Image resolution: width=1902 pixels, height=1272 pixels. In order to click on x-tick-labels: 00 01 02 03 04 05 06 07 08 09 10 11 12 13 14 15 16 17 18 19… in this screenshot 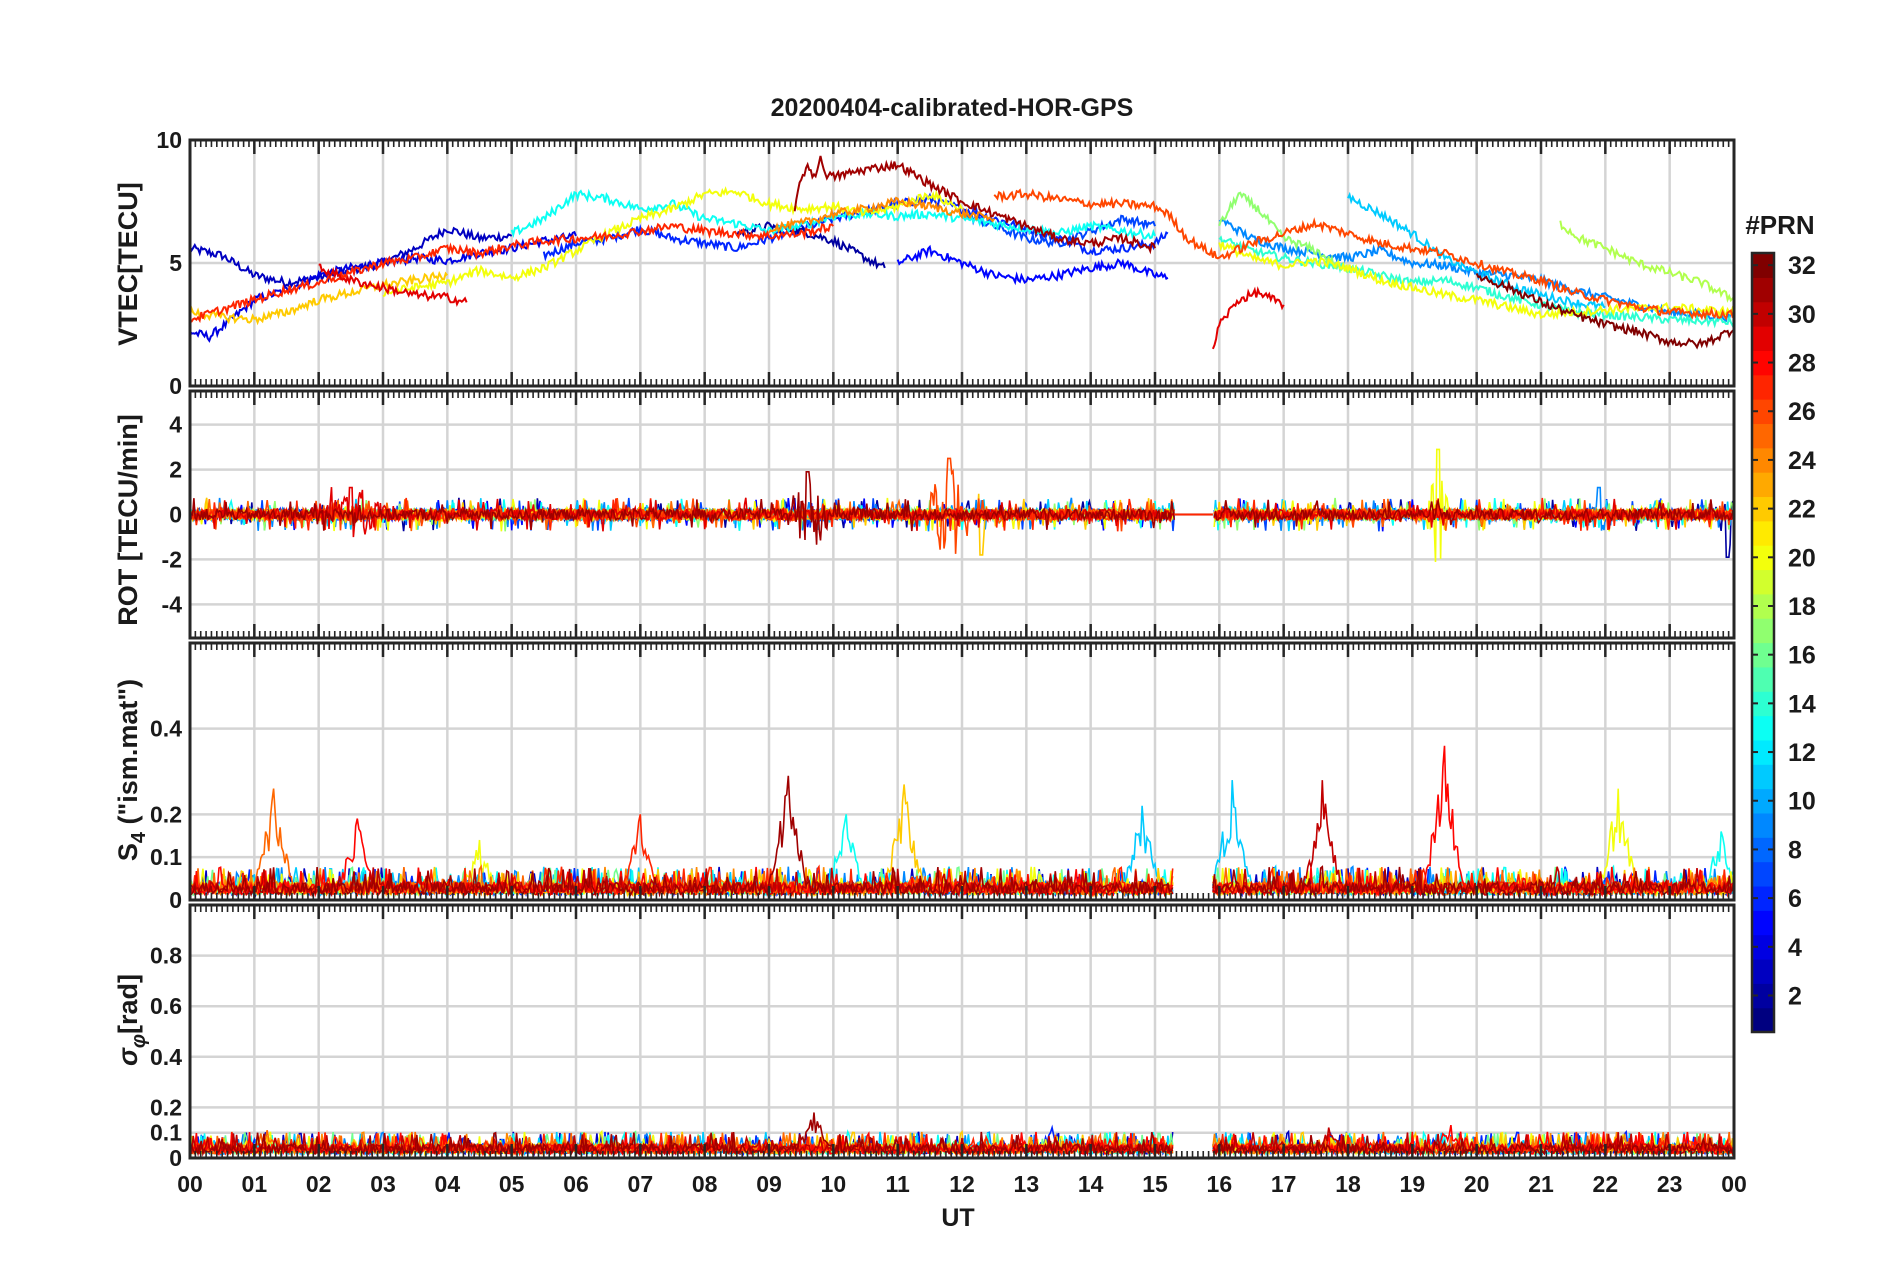, I will do `click(962, 1184)`.